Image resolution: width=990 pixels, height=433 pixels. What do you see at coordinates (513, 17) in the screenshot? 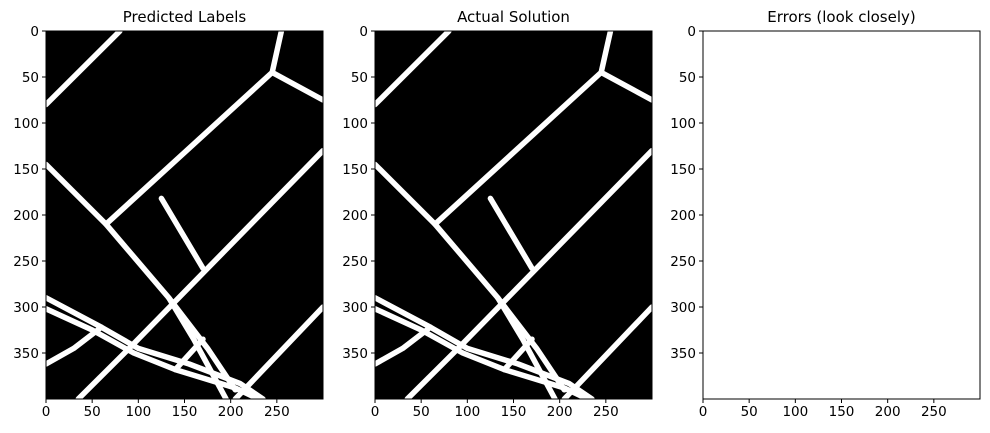
I see `subplot-title: Actual Solution` at bounding box center [513, 17].